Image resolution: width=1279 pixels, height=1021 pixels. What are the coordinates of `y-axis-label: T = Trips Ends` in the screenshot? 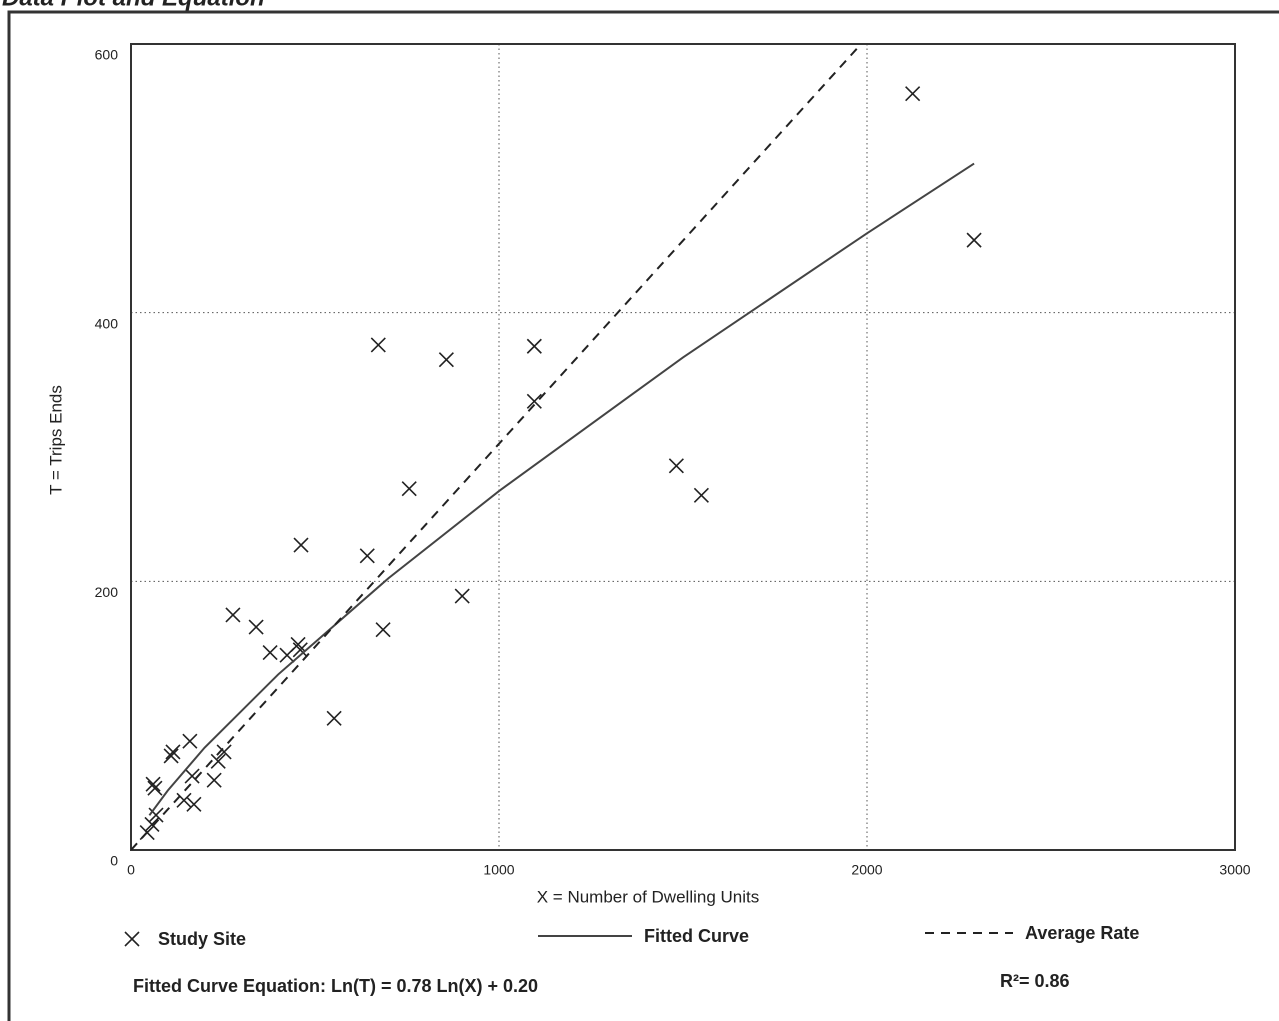 It's located at (55, 440).